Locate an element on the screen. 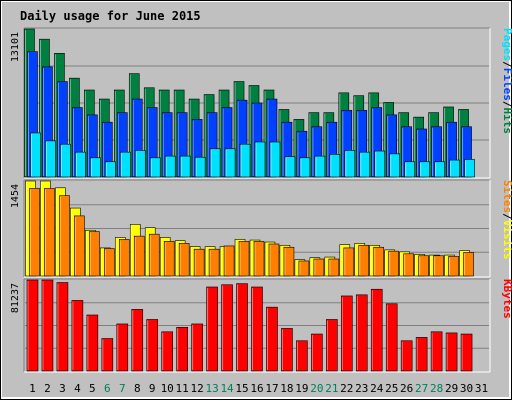 This screenshot has height=400, width=512. max-label-bottom: 81237 is located at coordinates (15, 298).